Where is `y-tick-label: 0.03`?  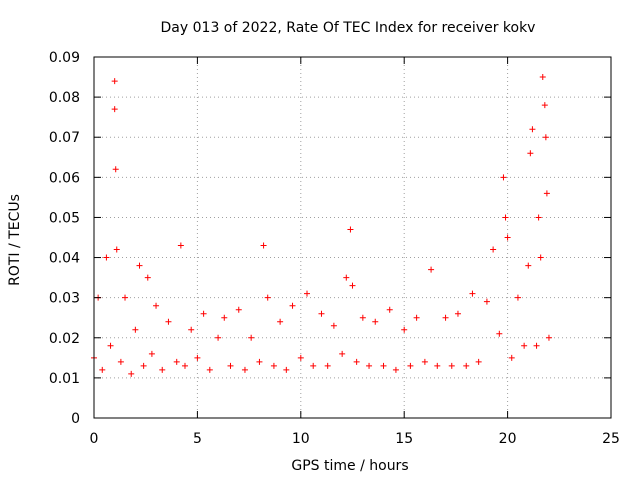 y-tick-label: 0.03 is located at coordinates (64, 299).